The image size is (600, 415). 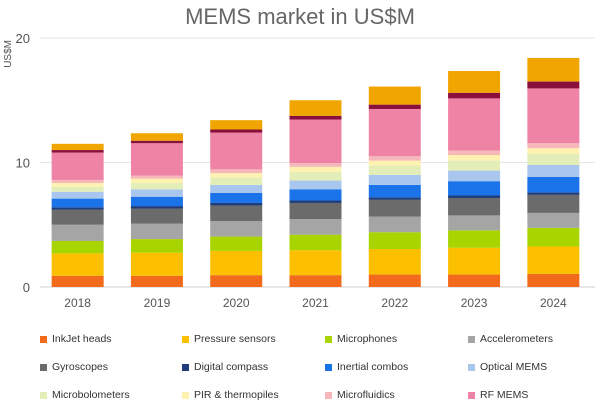 I want to click on x-tick-label: 2024, so click(x=553, y=303).